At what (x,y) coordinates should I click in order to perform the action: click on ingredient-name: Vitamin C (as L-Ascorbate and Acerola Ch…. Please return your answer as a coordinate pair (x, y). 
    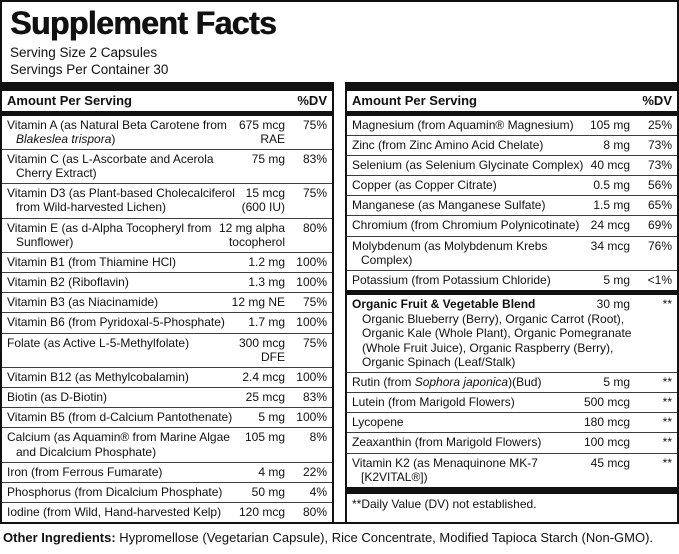
    Looking at the image, I should click on (110, 166).